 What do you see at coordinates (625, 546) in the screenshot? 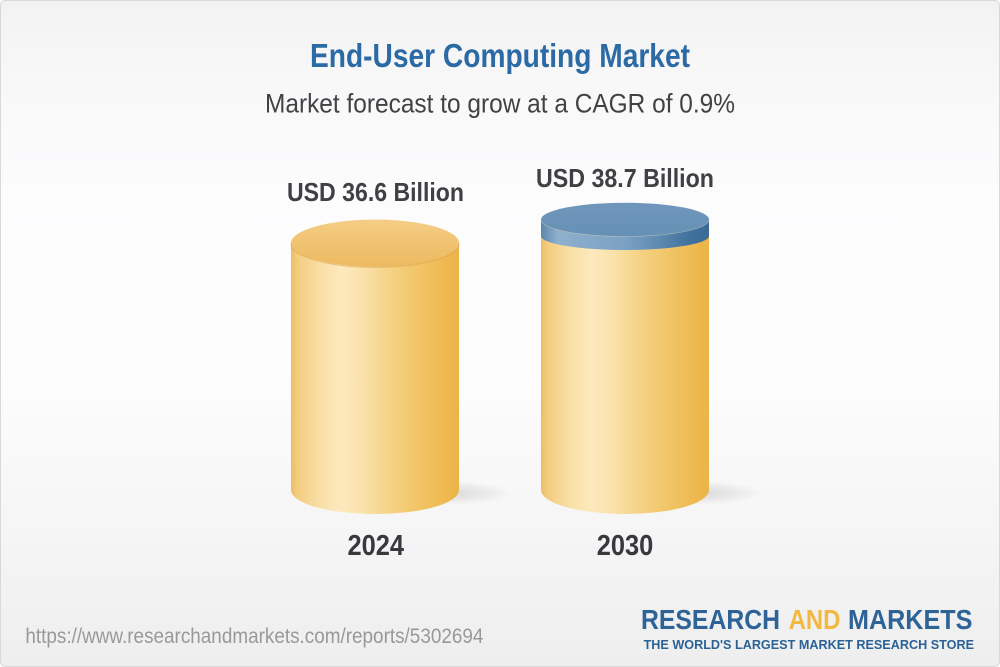
I see `svg-text: 2030` at bounding box center [625, 546].